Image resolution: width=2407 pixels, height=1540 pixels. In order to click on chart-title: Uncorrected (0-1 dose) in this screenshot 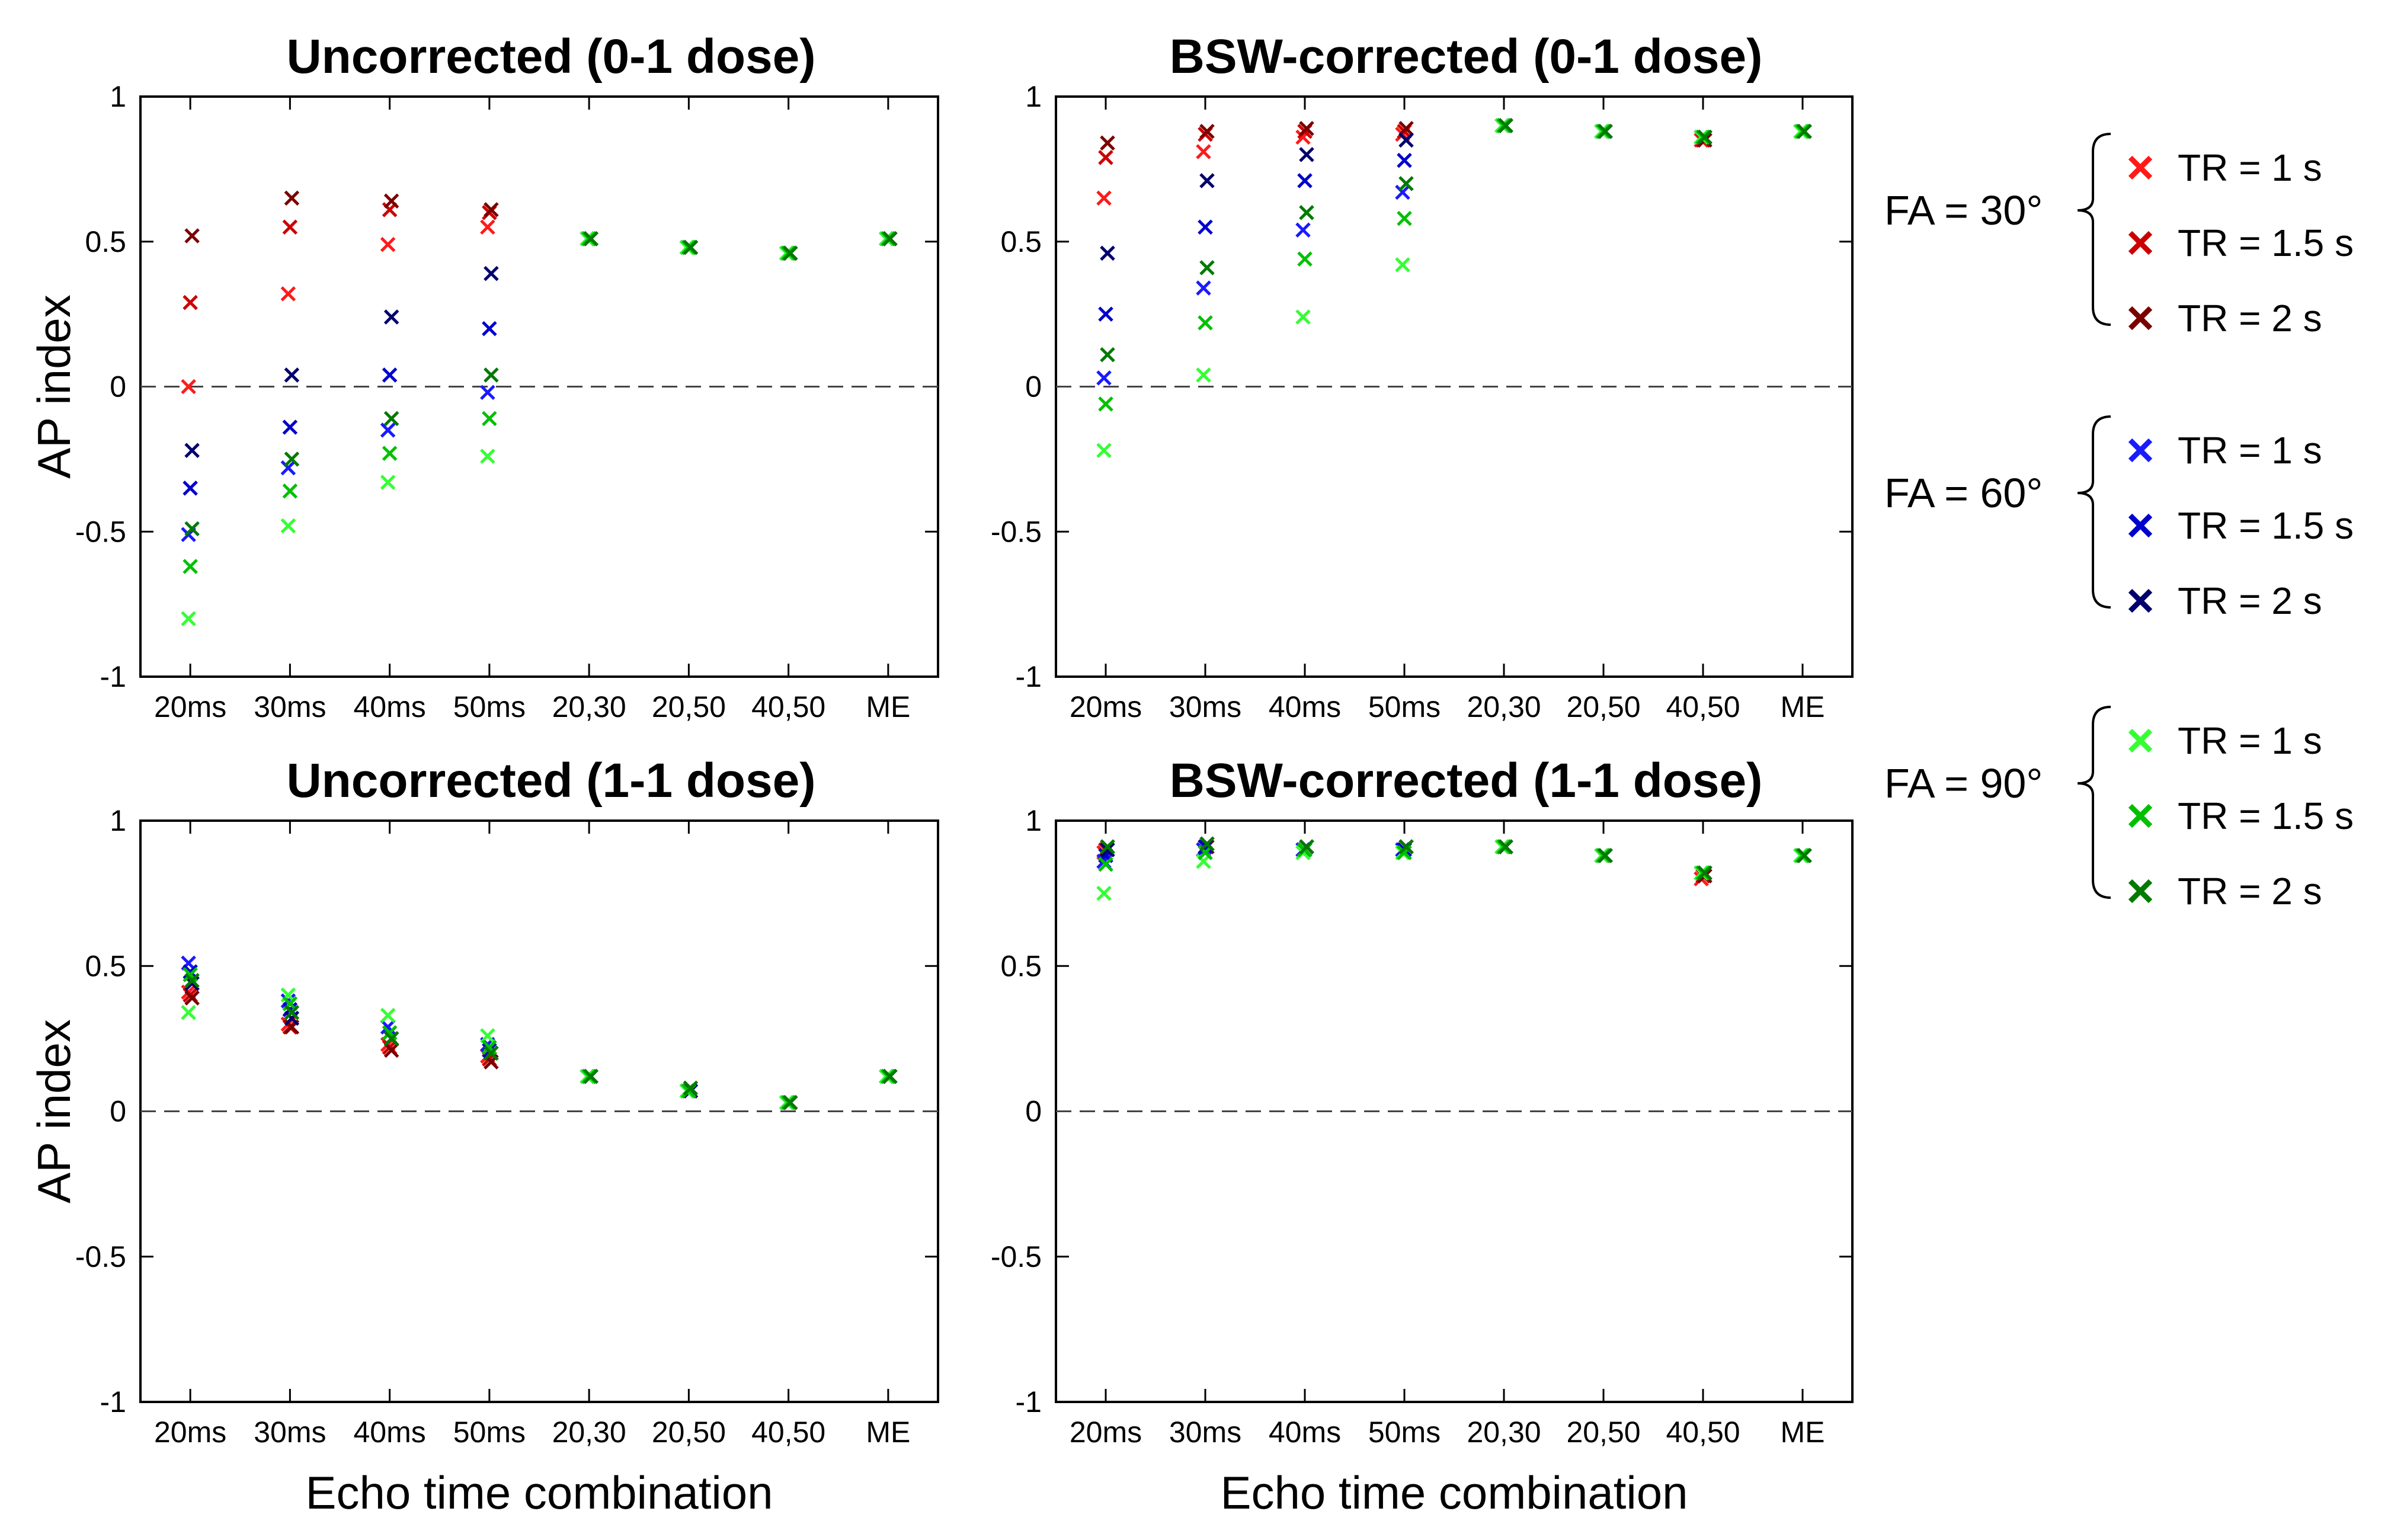, I will do `click(550, 57)`.